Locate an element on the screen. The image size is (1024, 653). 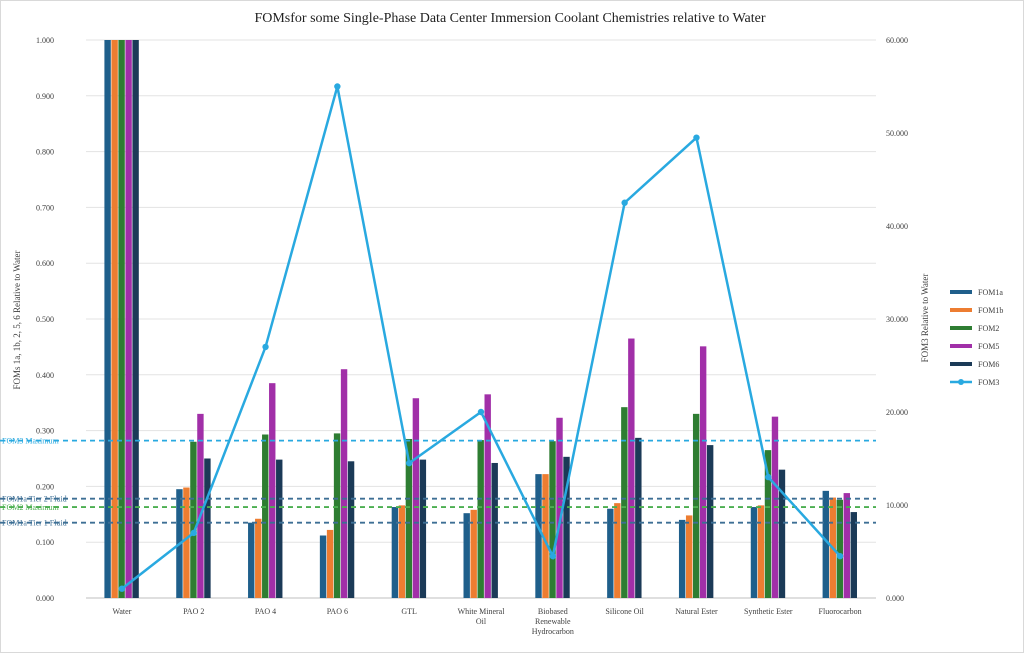
y-tick-label: 0.200 is located at coordinates (45, 486).